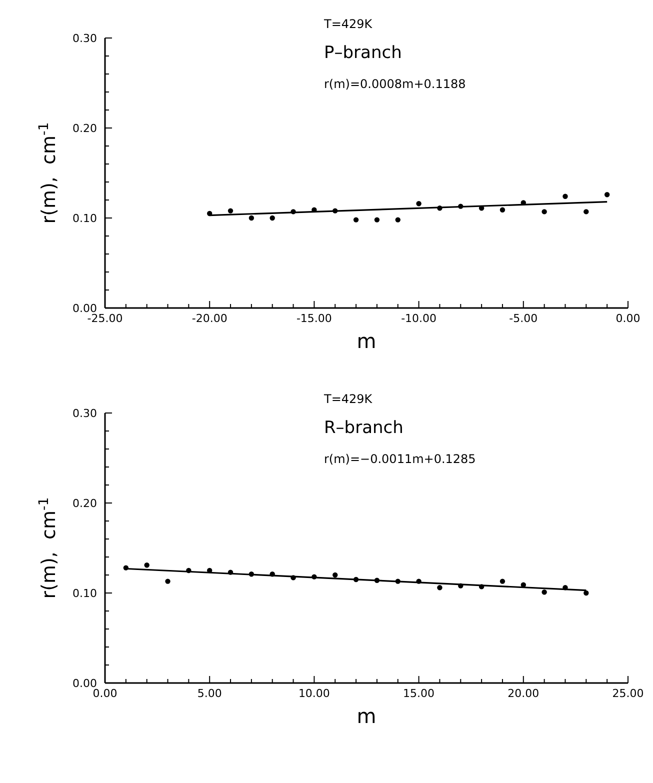 This screenshot has height=783, width=653. What do you see at coordinates (364, 428) in the screenshot?
I see `annotation: R–branch` at bounding box center [364, 428].